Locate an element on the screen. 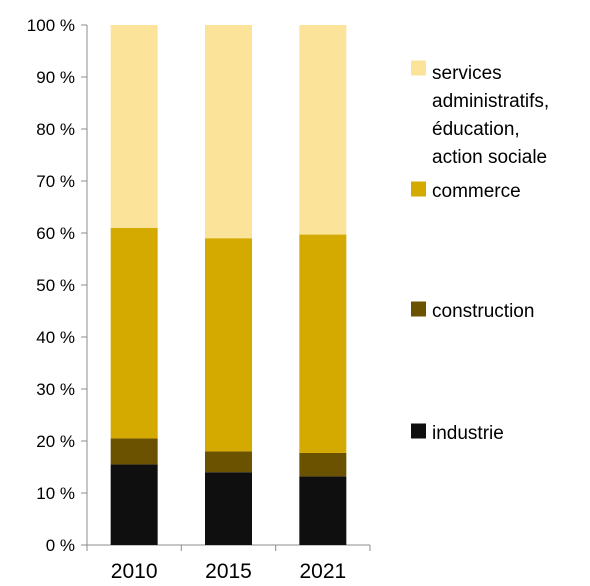 The width and height of the screenshot is (590, 586). y-tick-label: 80 % is located at coordinates (55, 129).